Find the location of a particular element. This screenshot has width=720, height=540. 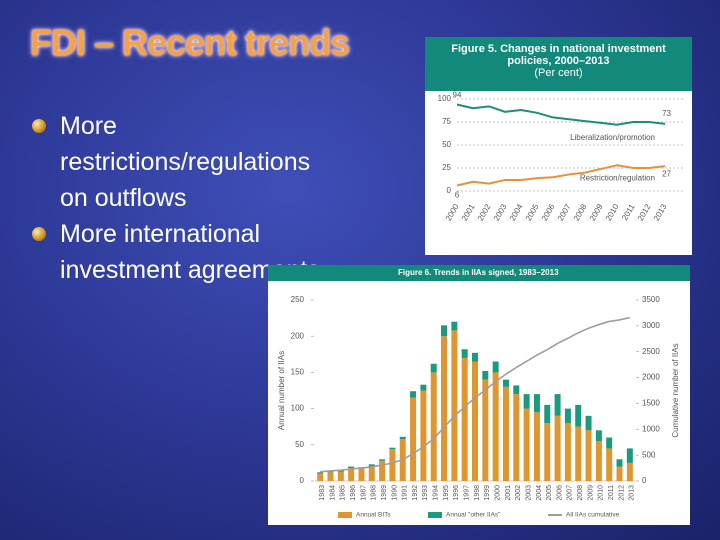

legend-label: Annual "other IIAs" is located at coordinates (473, 515).